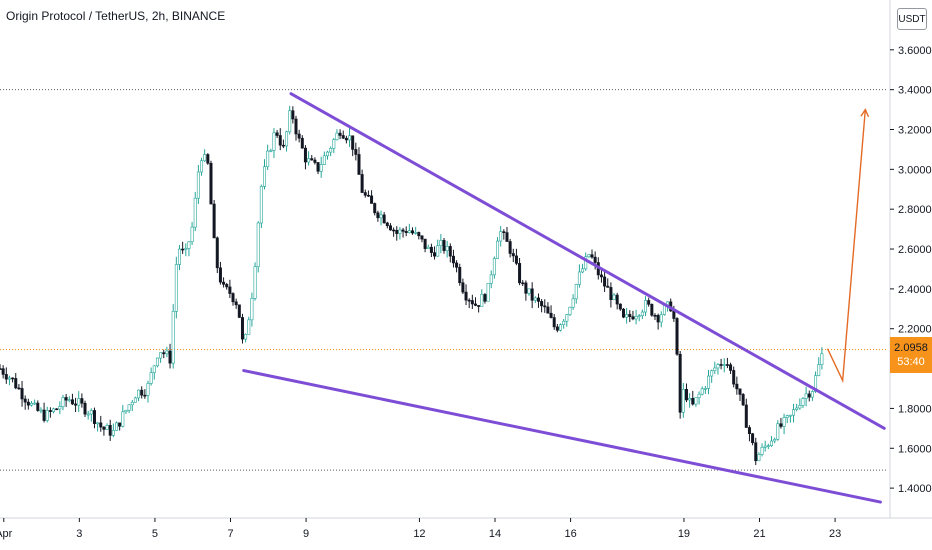 This screenshot has width=932, height=550. I want to click on x-tick-label: 9, so click(306, 534).